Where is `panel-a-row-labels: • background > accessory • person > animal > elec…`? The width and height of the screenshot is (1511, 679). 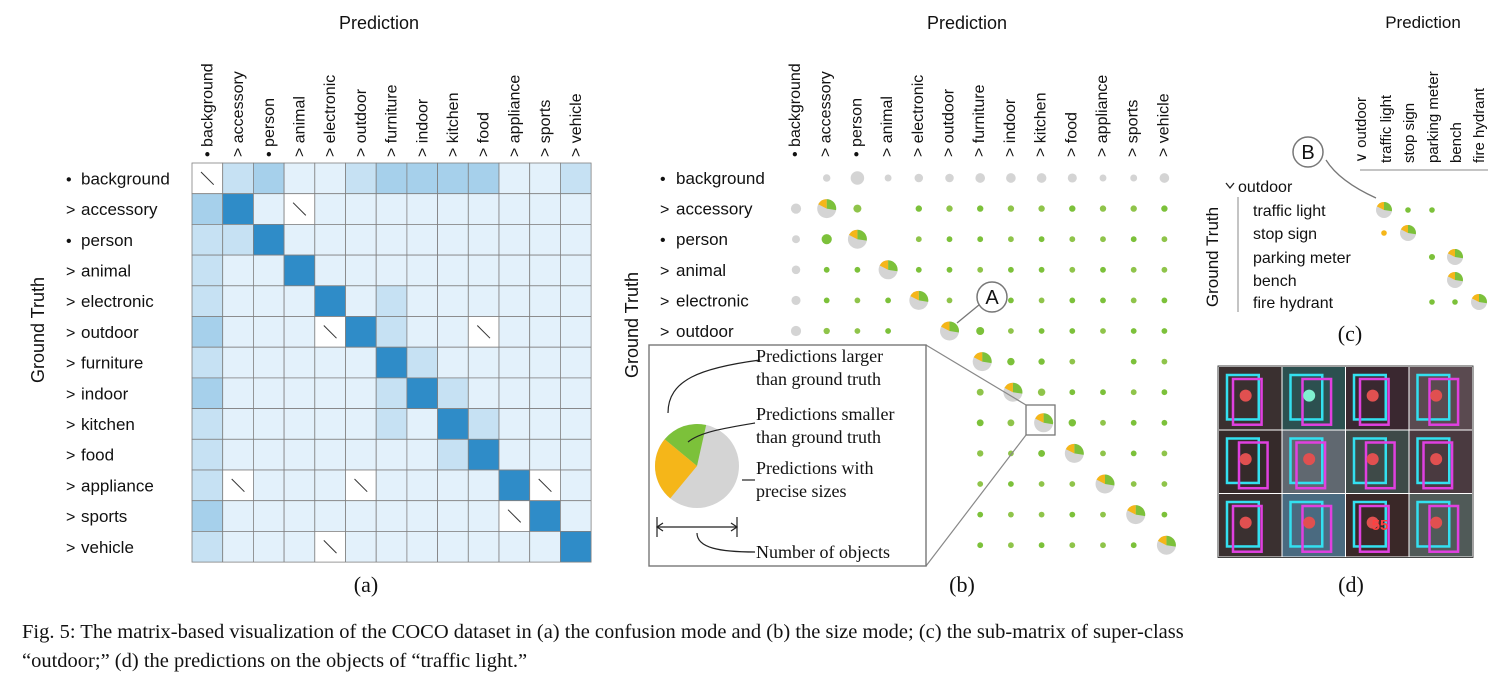 panel-a-row-labels: • background > accessory • person > animal > elec… is located at coordinates (118, 362).